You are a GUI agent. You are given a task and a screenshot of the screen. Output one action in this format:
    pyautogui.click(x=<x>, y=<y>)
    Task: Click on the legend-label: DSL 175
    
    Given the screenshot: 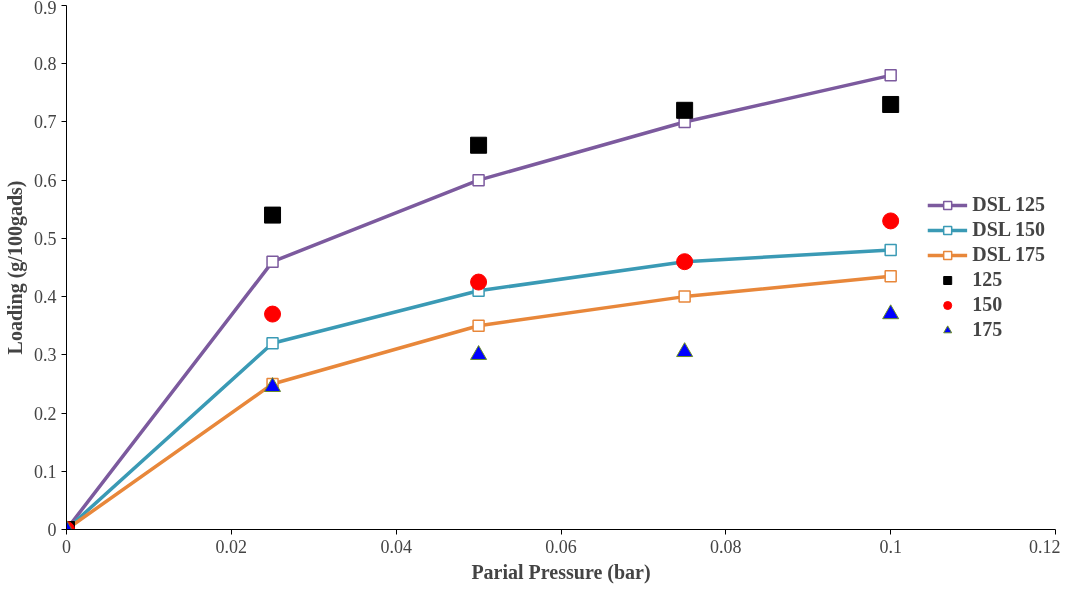 What is the action you would take?
    pyautogui.click(x=1008, y=254)
    